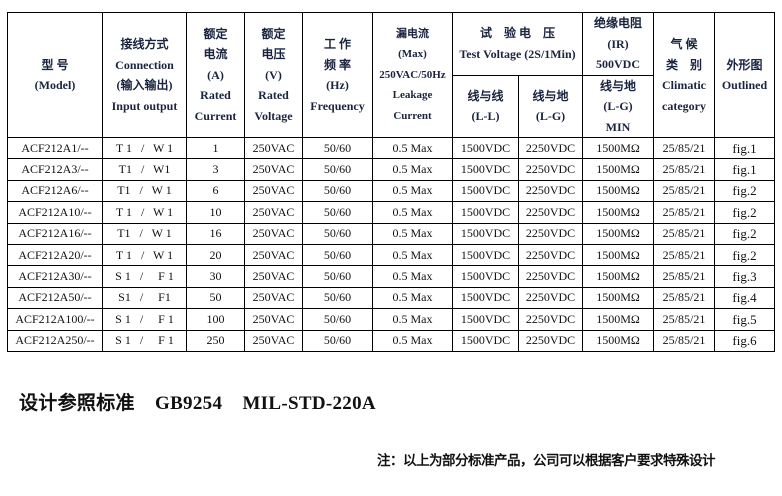  What do you see at coordinates (550, 106) in the screenshot?
I see `header-line-to-ground: 线与地 (L-G)` at bounding box center [550, 106].